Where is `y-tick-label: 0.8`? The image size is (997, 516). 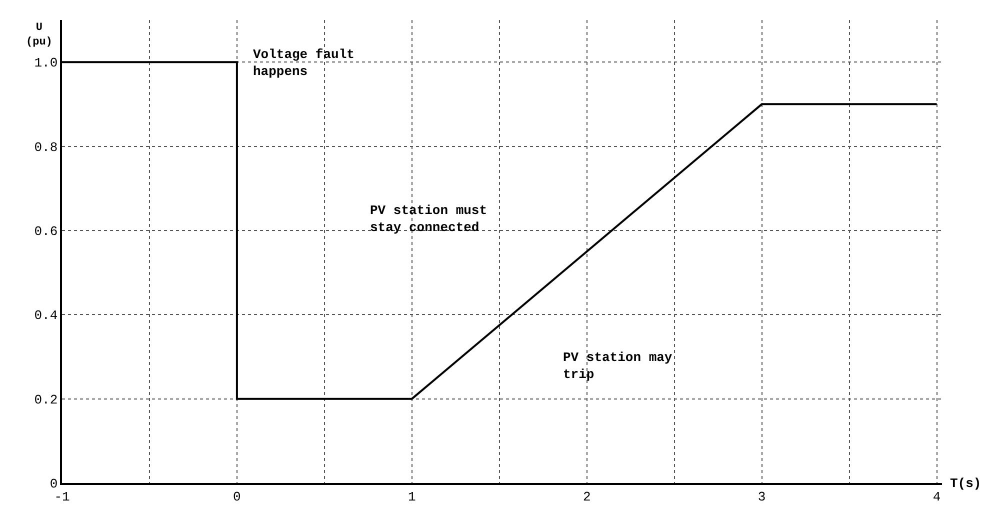 y-tick-label: 0.8 is located at coordinates (46, 147).